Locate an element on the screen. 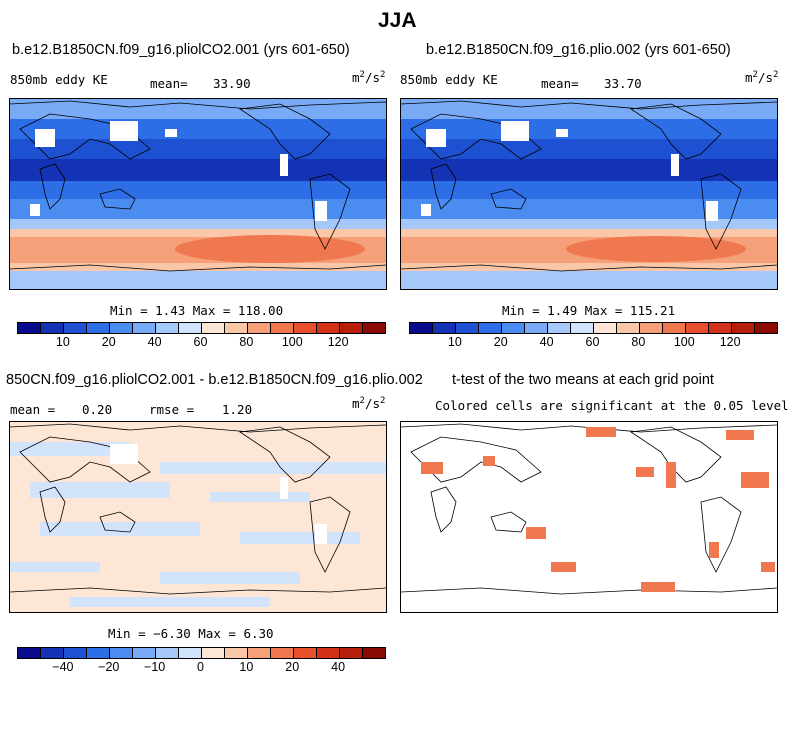 This screenshot has width=795, height=733. map-panel-ttest is located at coordinates (589, 517).